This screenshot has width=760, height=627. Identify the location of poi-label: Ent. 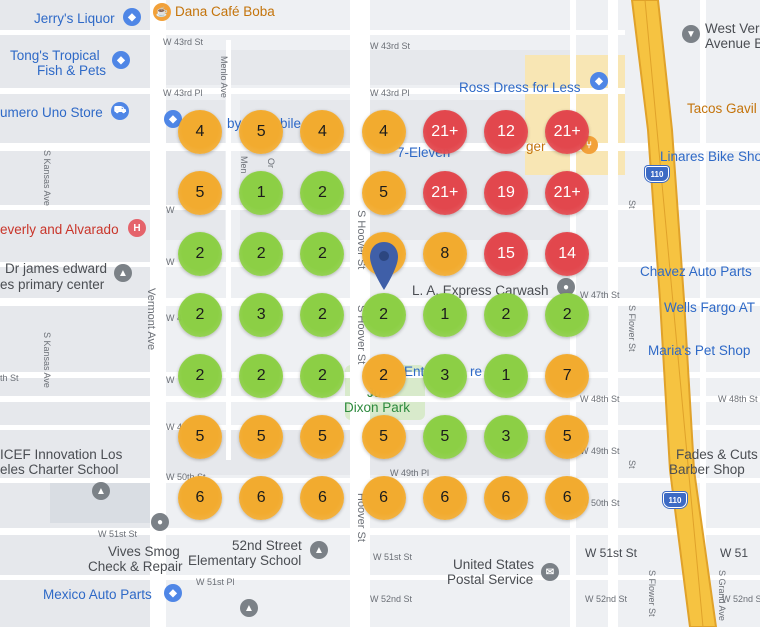
(414, 371).